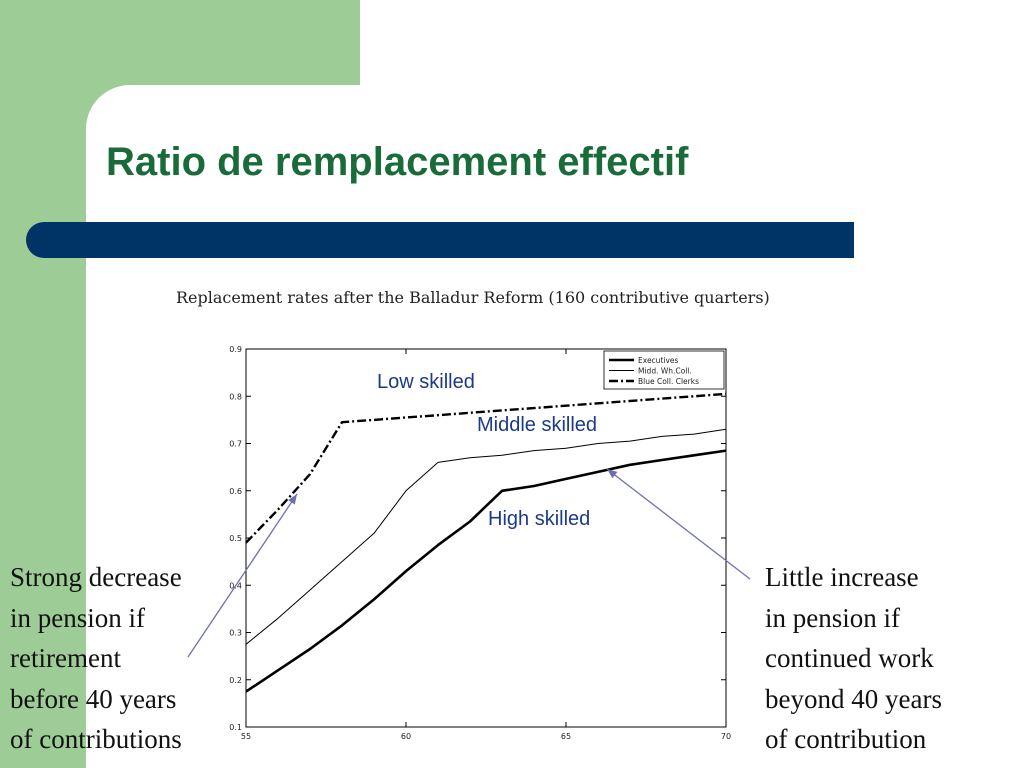 This screenshot has height=768, width=1024. I want to click on y-tick-label: 0.2, so click(235, 680).